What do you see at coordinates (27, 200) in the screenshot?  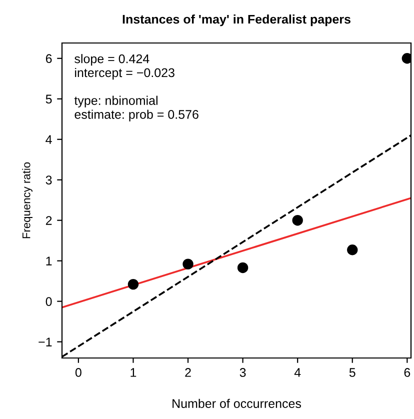 I see `y-axis-title: Frequency ratio` at bounding box center [27, 200].